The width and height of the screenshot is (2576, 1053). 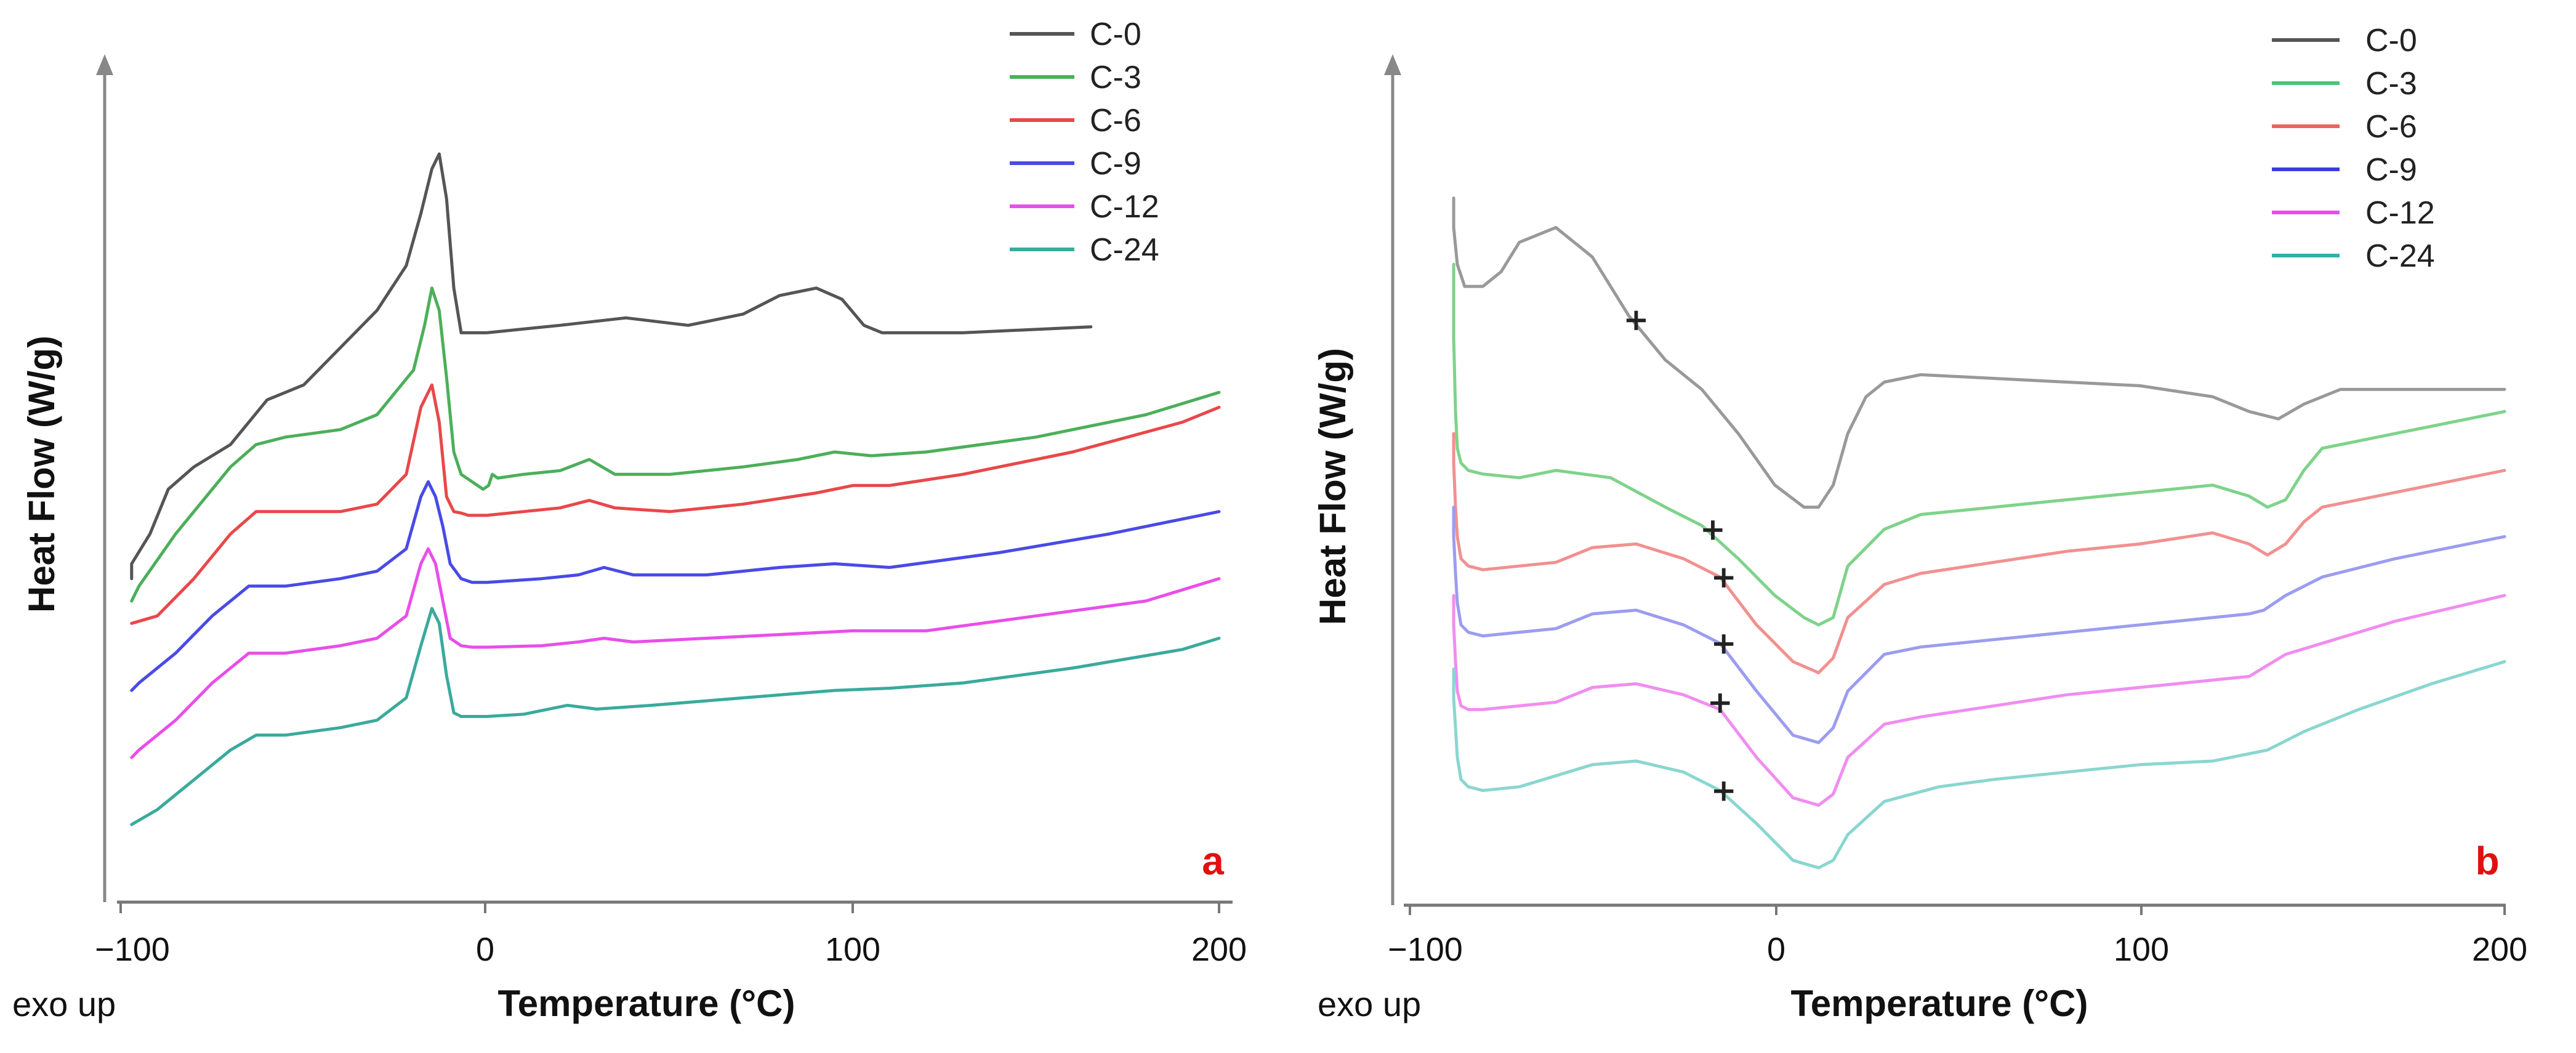 What do you see at coordinates (1213, 861) in the screenshot?
I see `panel-a-letter: a` at bounding box center [1213, 861].